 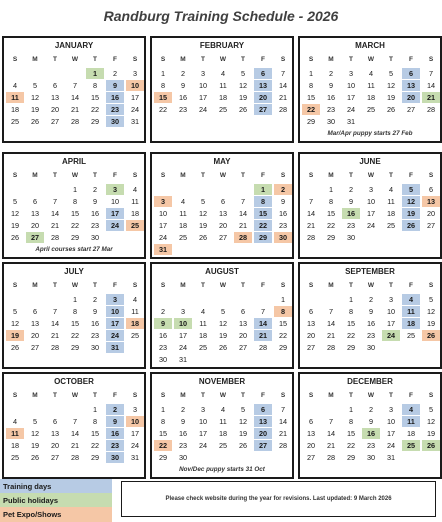 I want to click on legend-item: Training days, so click(x=56, y=486).